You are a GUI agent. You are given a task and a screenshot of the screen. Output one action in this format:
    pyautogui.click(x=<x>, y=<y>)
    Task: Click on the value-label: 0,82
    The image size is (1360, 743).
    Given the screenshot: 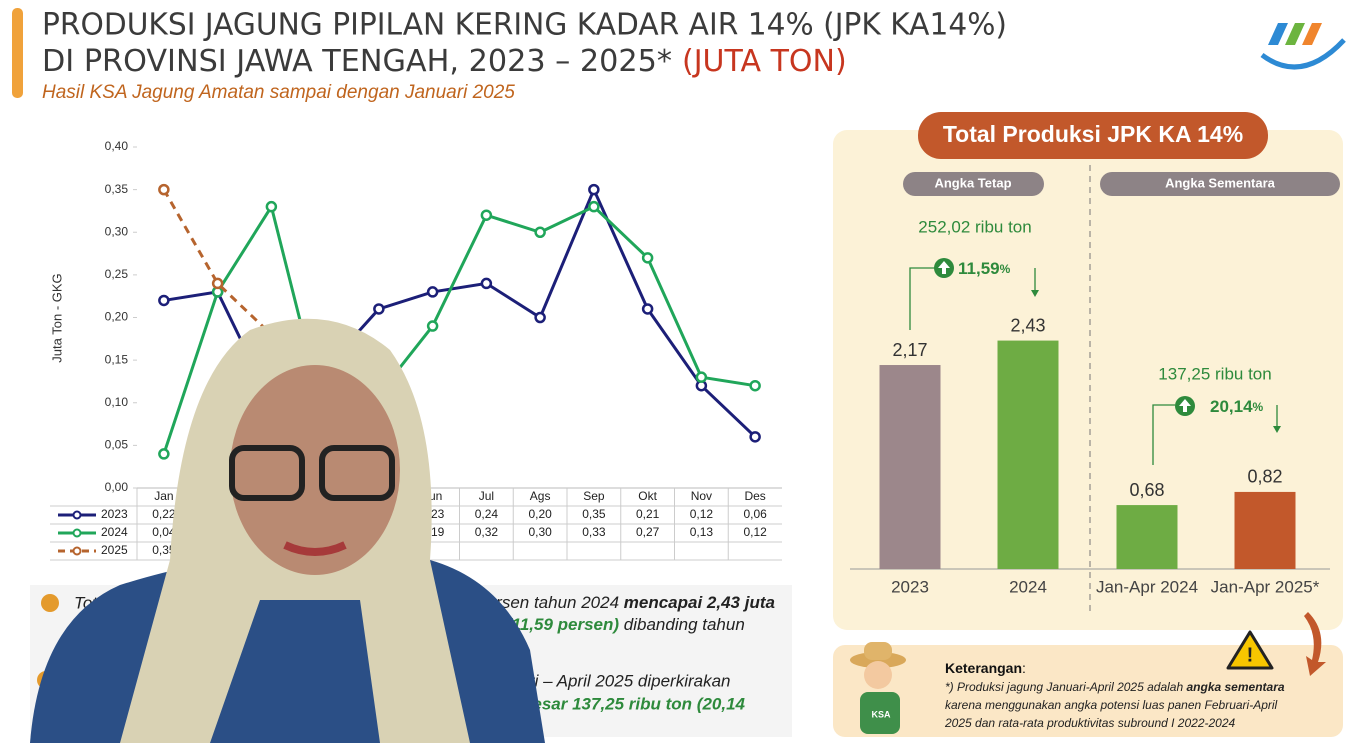 What is the action you would take?
    pyautogui.click(x=1264, y=477)
    